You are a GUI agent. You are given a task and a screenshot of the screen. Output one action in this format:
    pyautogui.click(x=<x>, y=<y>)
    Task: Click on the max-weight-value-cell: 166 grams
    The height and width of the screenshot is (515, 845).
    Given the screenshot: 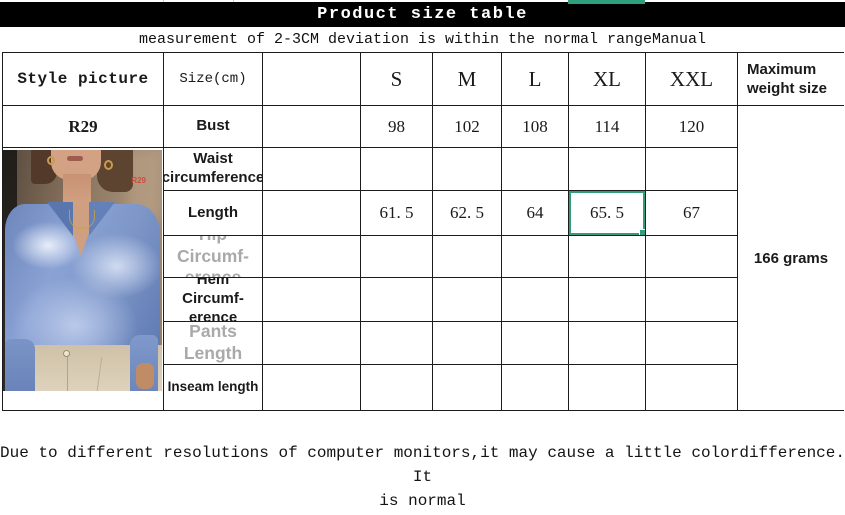 What is the action you would take?
    pyautogui.click(x=791, y=258)
    